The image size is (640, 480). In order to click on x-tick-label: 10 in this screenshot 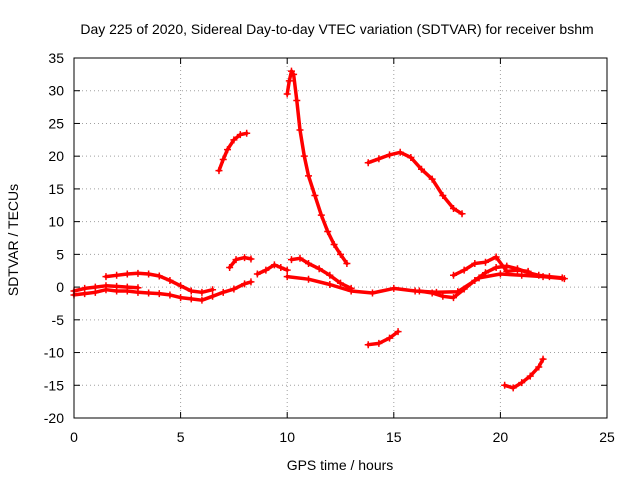, I will do `click(287, 437)`.